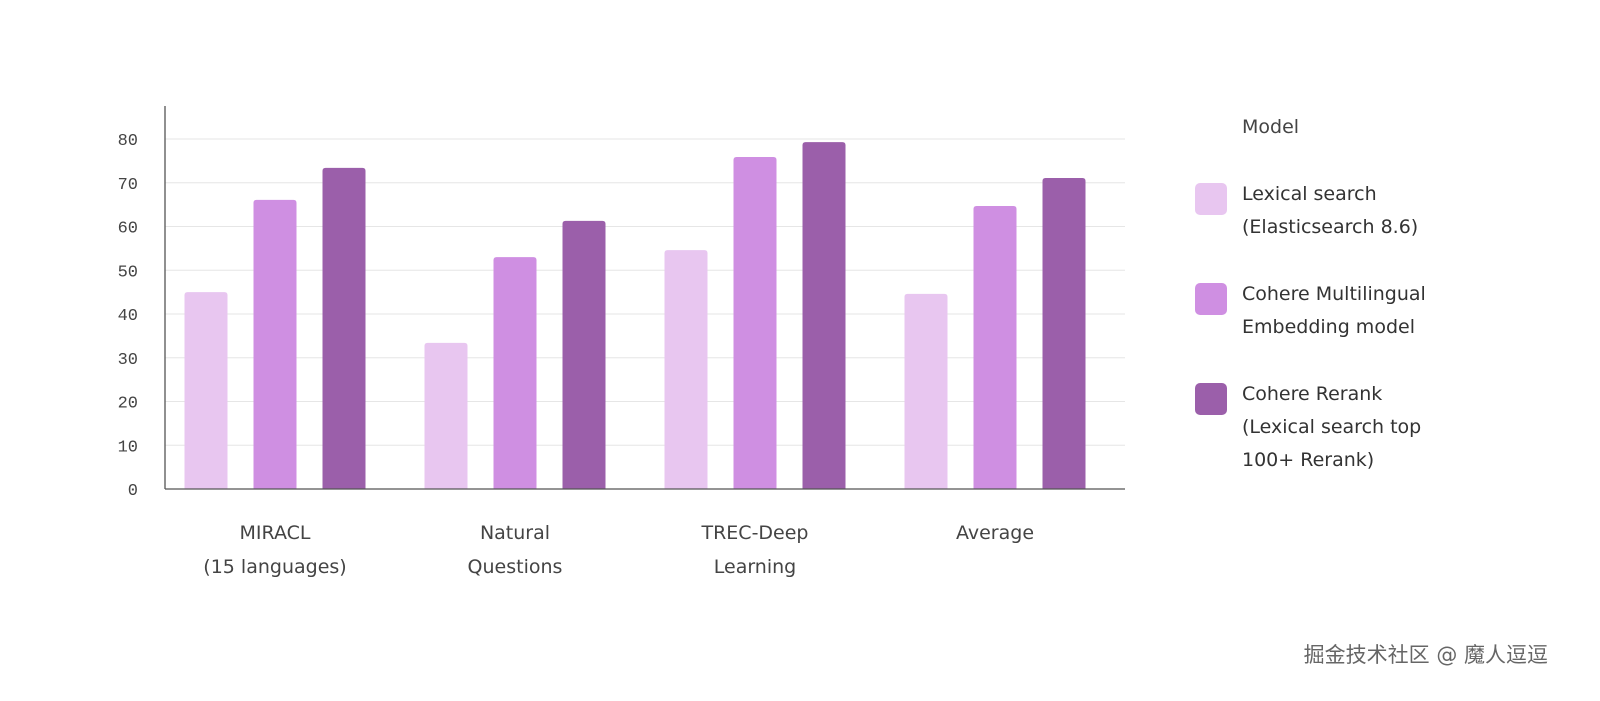 The height and width of the screenshot is (701, 1600). Describe the element at coordinates (128, 360) in the screenshot. I see `y-tick-label: 30` at that location.